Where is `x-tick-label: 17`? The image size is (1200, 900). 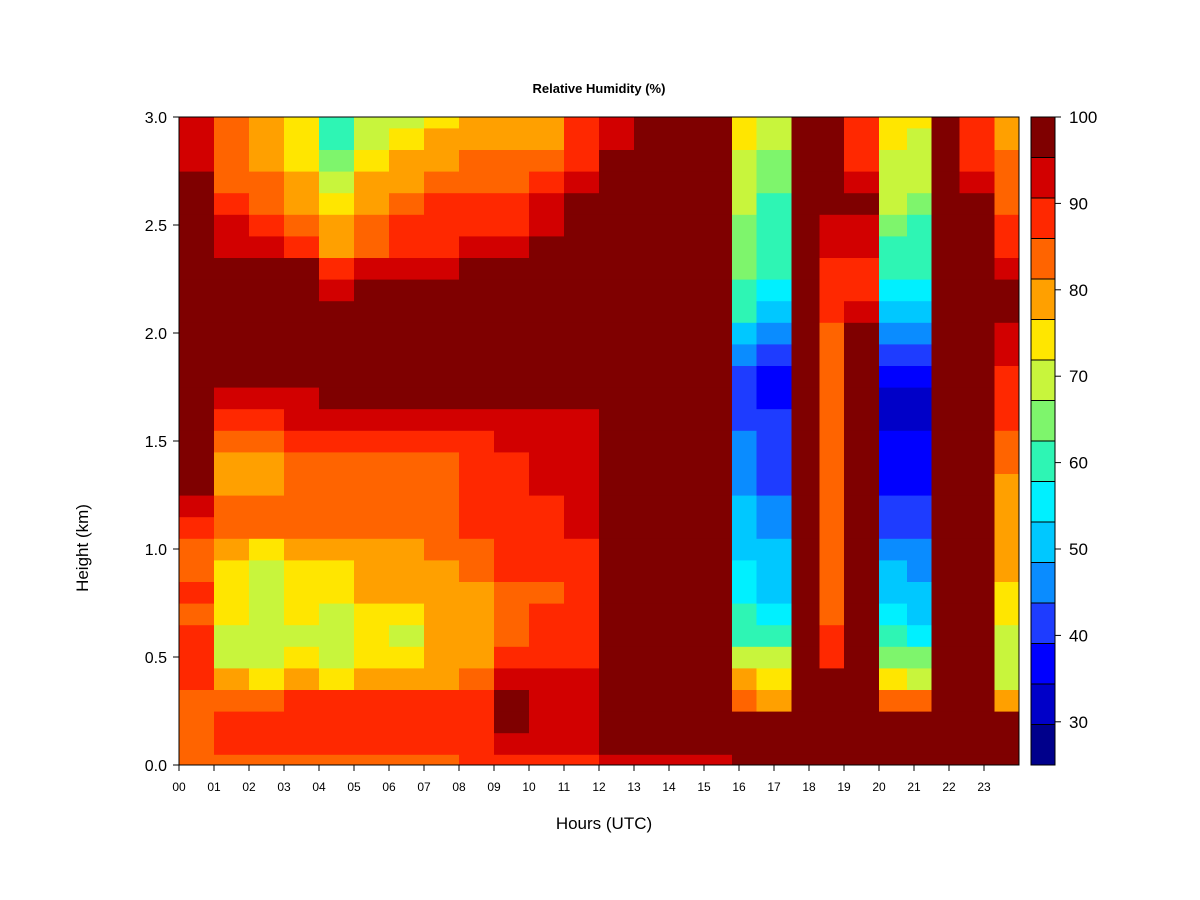
x-tick-label: 17 is located at coordinates (774, 787).